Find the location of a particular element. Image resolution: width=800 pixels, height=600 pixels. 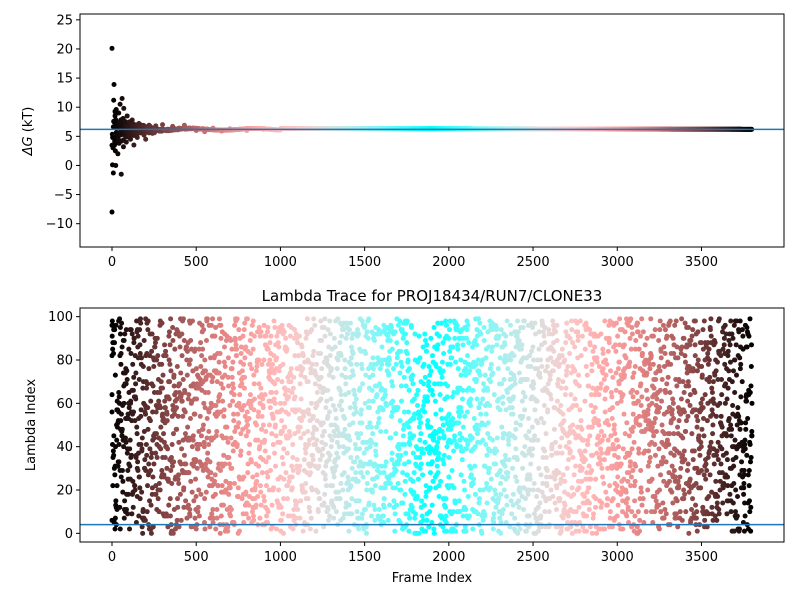

delta-g-y-axis-label: ΔG (kT) is located at coordinates (28, 132).